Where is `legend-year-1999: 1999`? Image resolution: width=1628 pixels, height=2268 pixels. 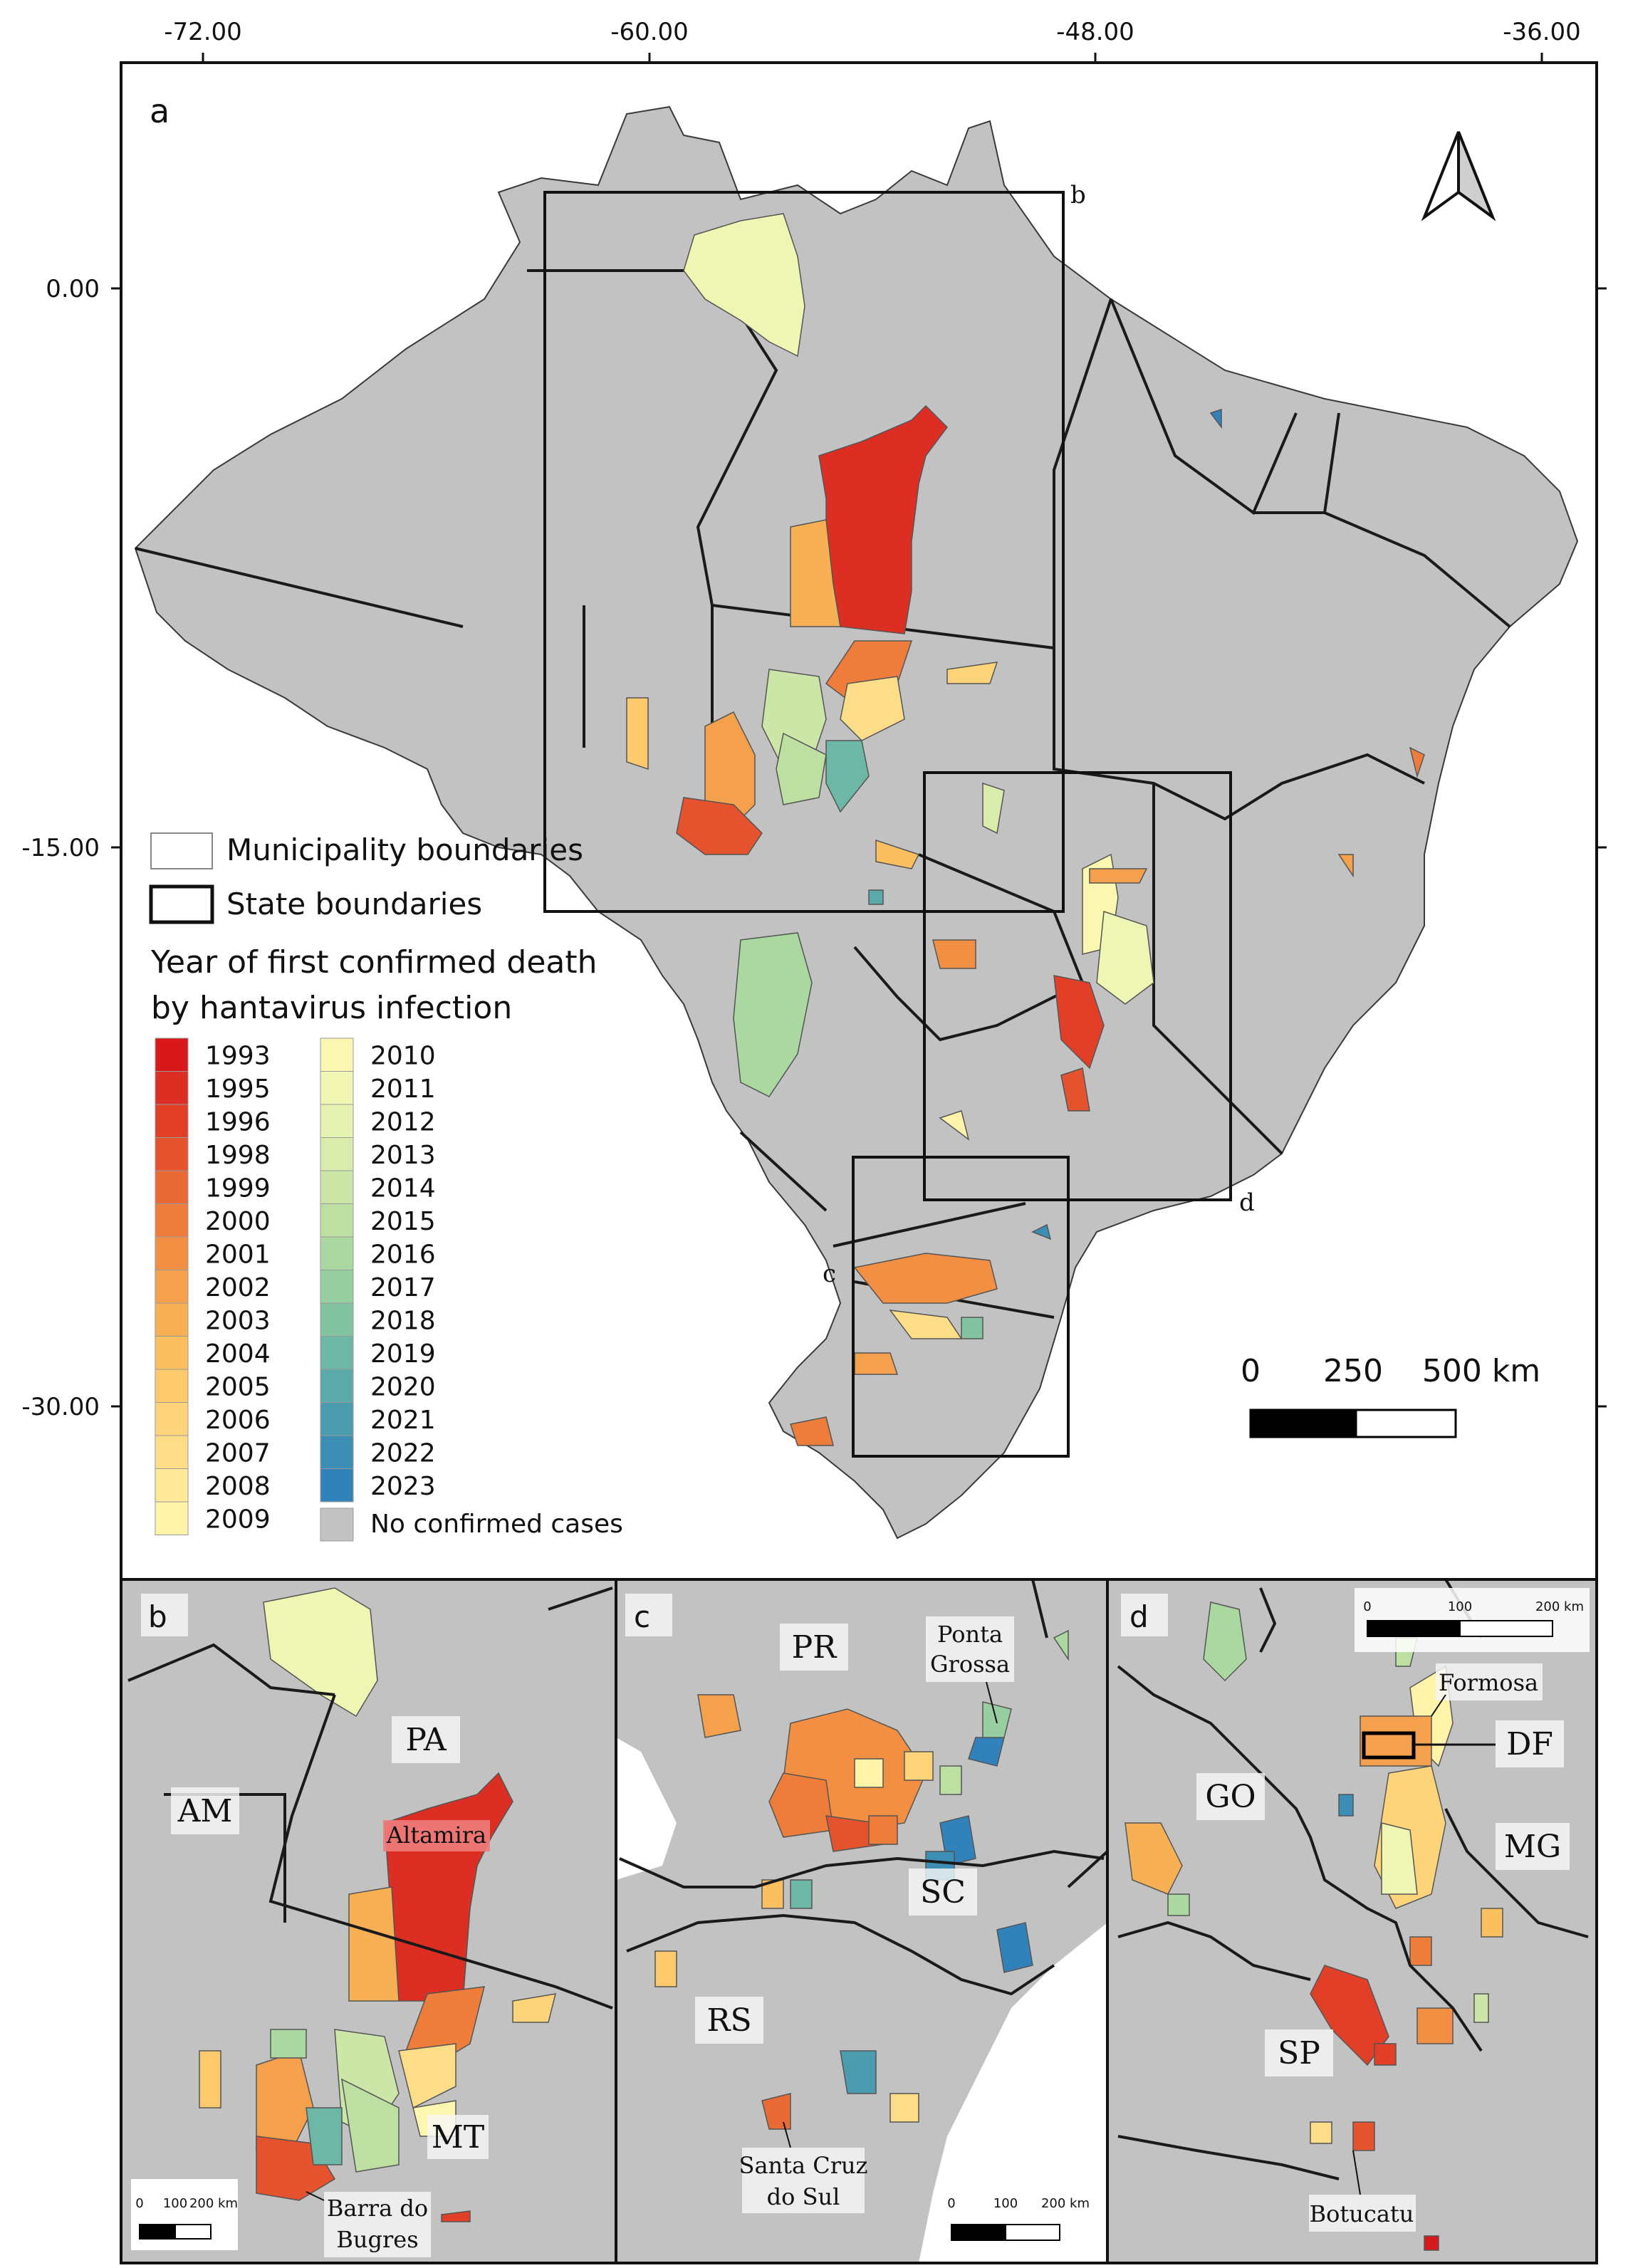
legend-year-1999: 1999 is located at coordinates (238, 1188).